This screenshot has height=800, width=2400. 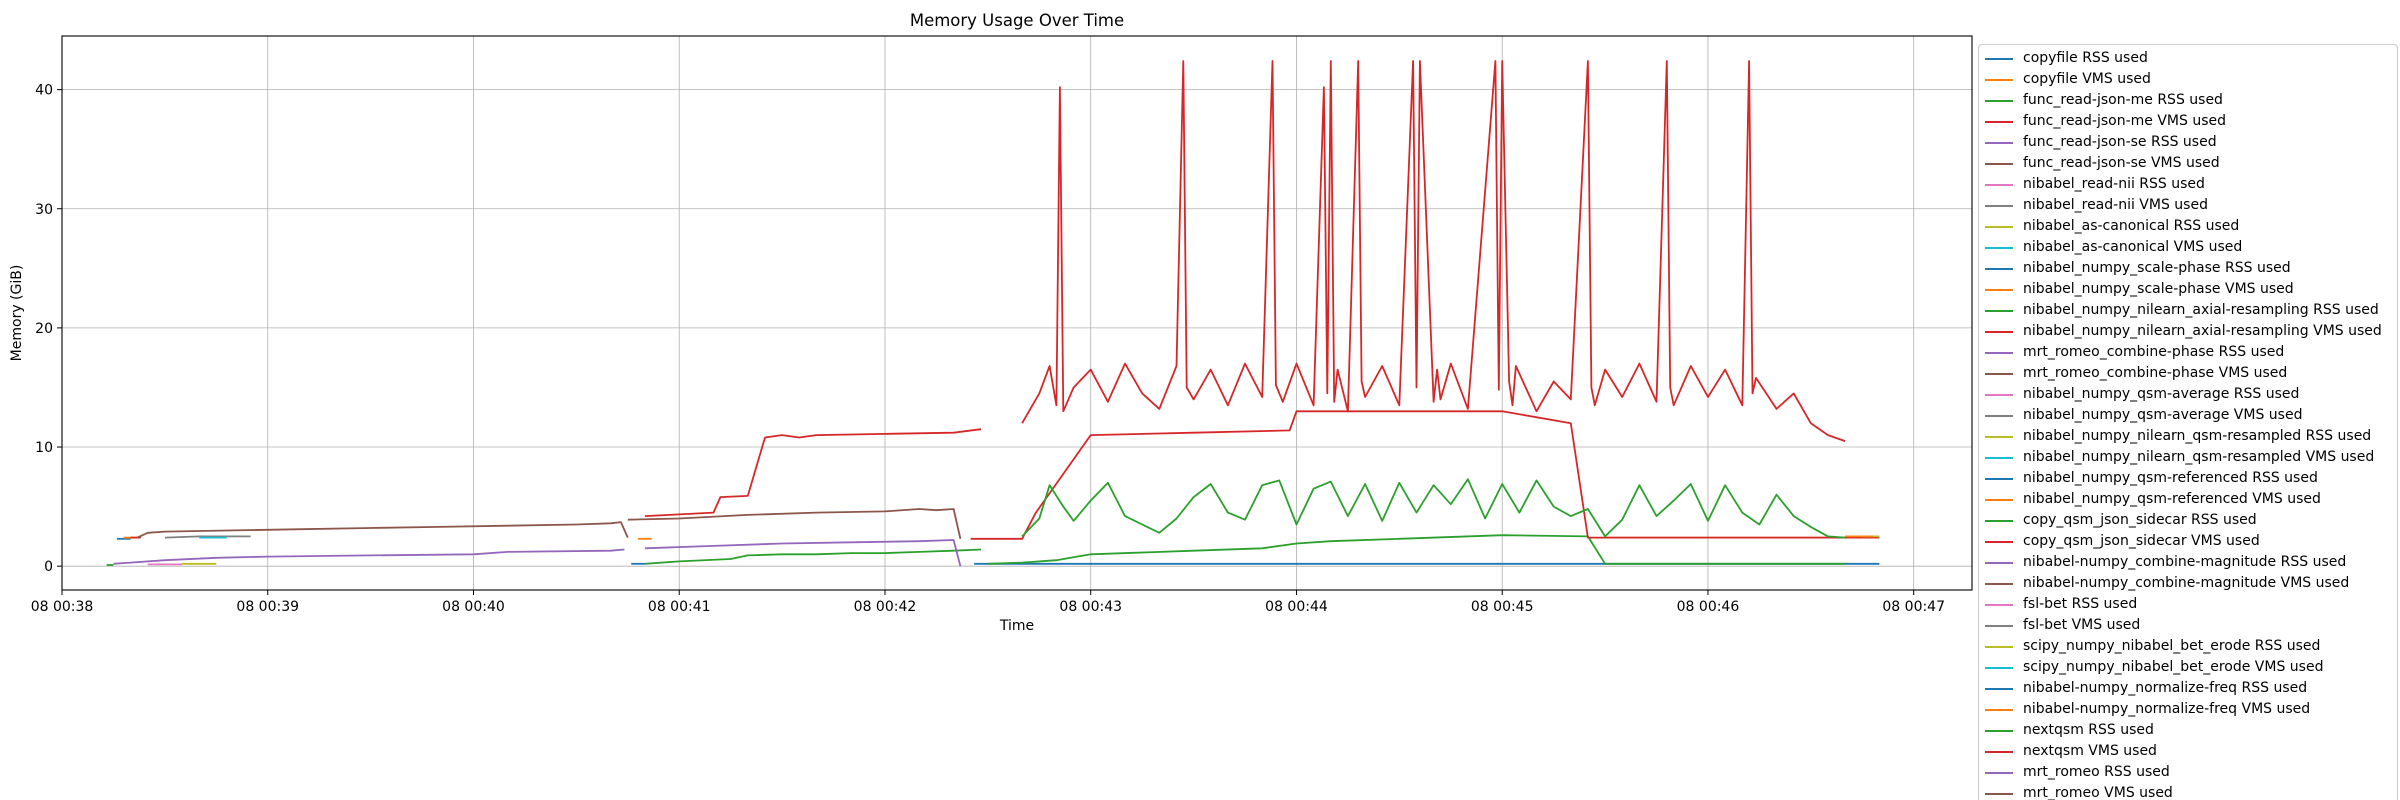 I want to click on legend-label: func_read-json-se RSS used, so click(x=2120, y=142).